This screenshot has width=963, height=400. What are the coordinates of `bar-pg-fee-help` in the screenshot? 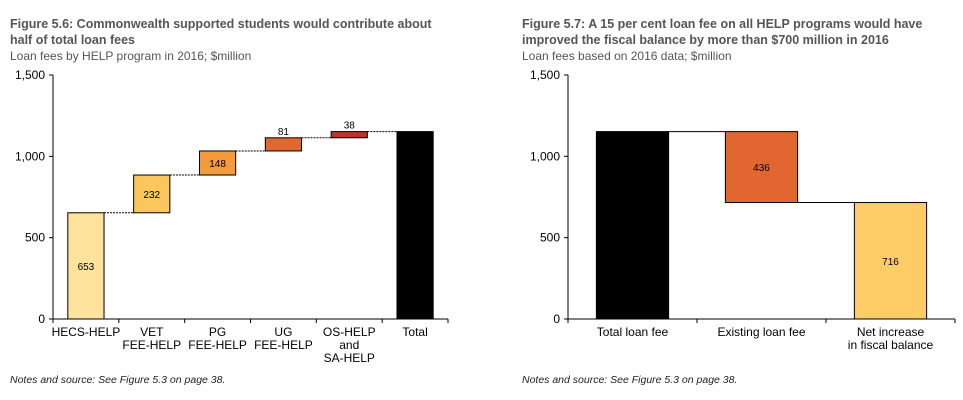 It's located at (217, 163).